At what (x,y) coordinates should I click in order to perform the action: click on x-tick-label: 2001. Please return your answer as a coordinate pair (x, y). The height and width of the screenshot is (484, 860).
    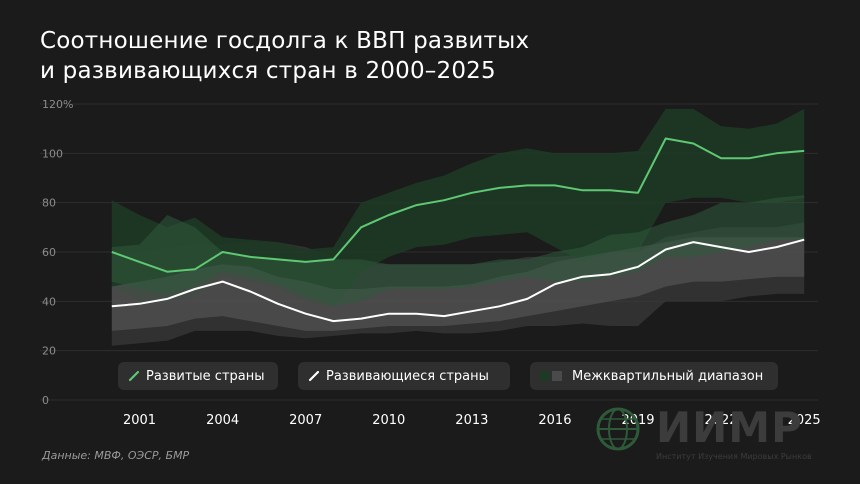
    Looking at the image, I should click on (139, 420).